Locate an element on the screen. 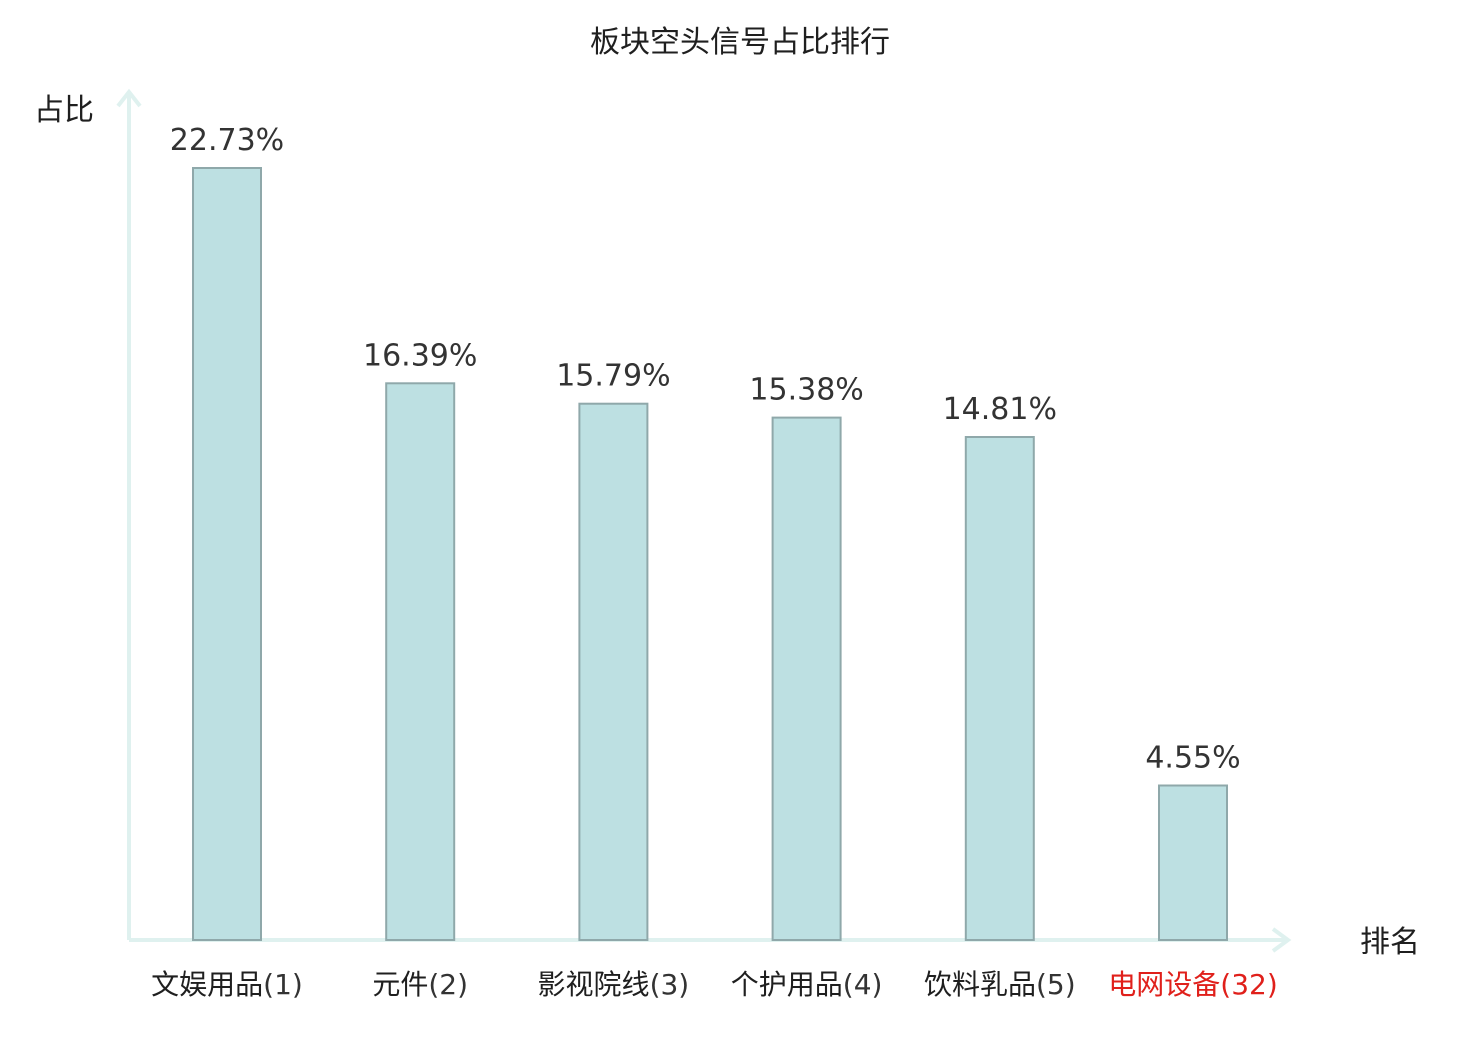  category-rank: (32) is located at coordinates (1248, 984).